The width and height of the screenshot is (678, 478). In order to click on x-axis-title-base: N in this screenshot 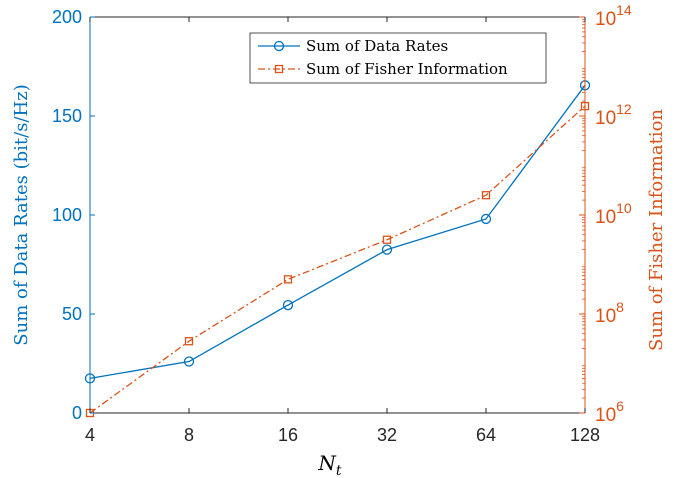, I will do `click(327, 463)`.